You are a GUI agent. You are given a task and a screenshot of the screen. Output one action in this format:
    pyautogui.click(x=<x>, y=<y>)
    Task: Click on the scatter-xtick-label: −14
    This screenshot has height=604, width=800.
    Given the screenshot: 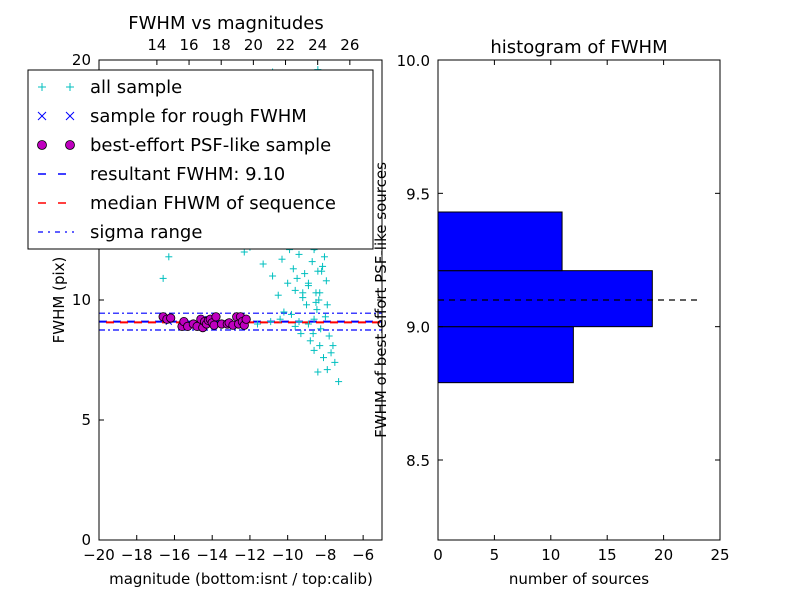 What is the action you would take?
    pyautogui.click(x=212, y=555)
    